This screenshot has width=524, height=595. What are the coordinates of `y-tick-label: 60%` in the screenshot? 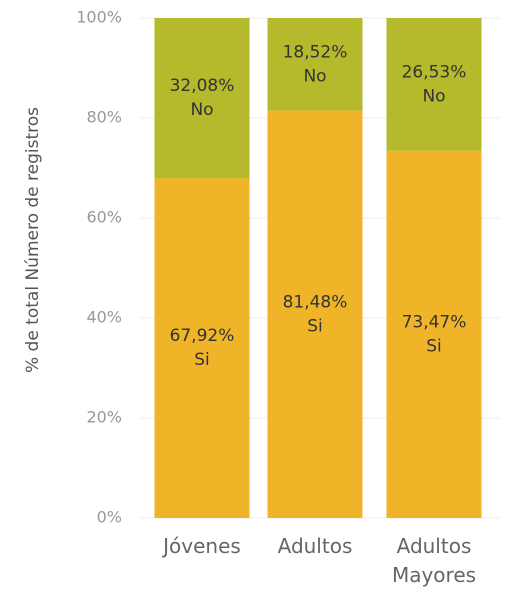 It's located at (104, 217).